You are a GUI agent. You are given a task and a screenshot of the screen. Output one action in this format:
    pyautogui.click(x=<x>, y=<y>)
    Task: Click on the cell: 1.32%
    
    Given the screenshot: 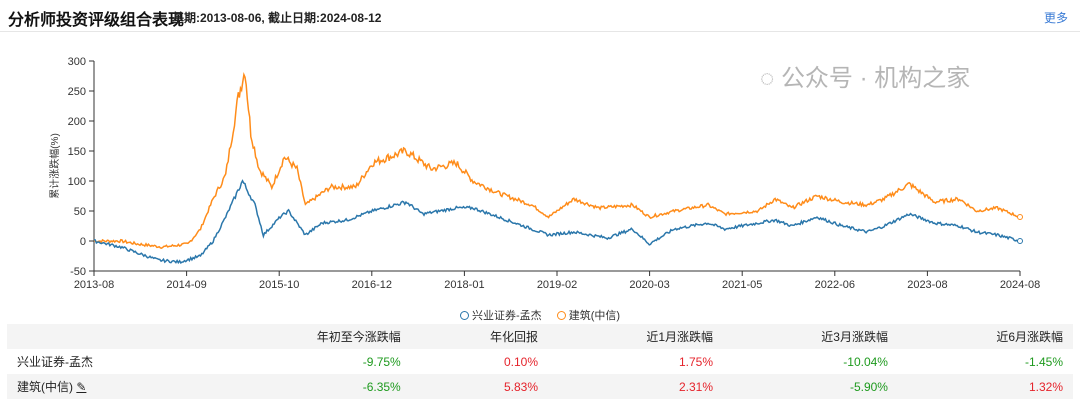 What is the action you would take?
    pyautogui.click(x=985, y=386)
    